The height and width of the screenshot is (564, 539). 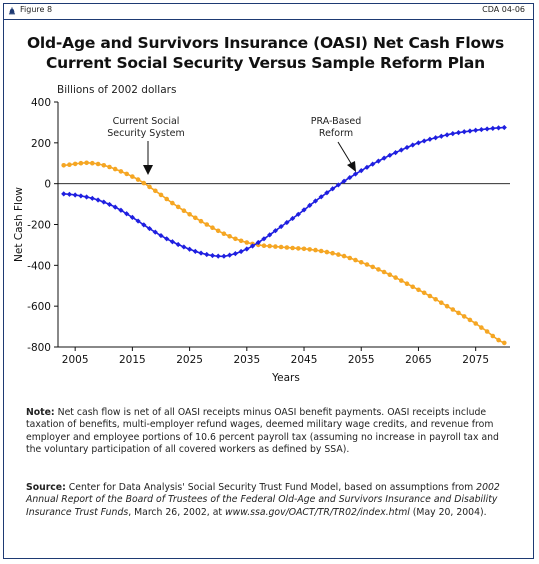 What do you see at coordinates (418, 360) in the screenshot?
I see `x-tick-label: 2065` at bounding box center [418, 360].